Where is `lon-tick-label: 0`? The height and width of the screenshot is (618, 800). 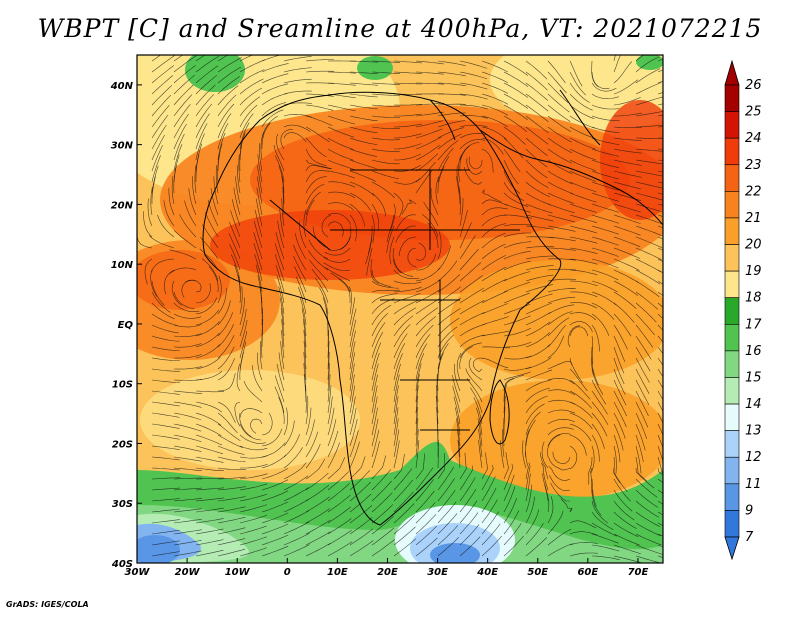
lon-tick-label: 0 is located at coordinates (287, 572).